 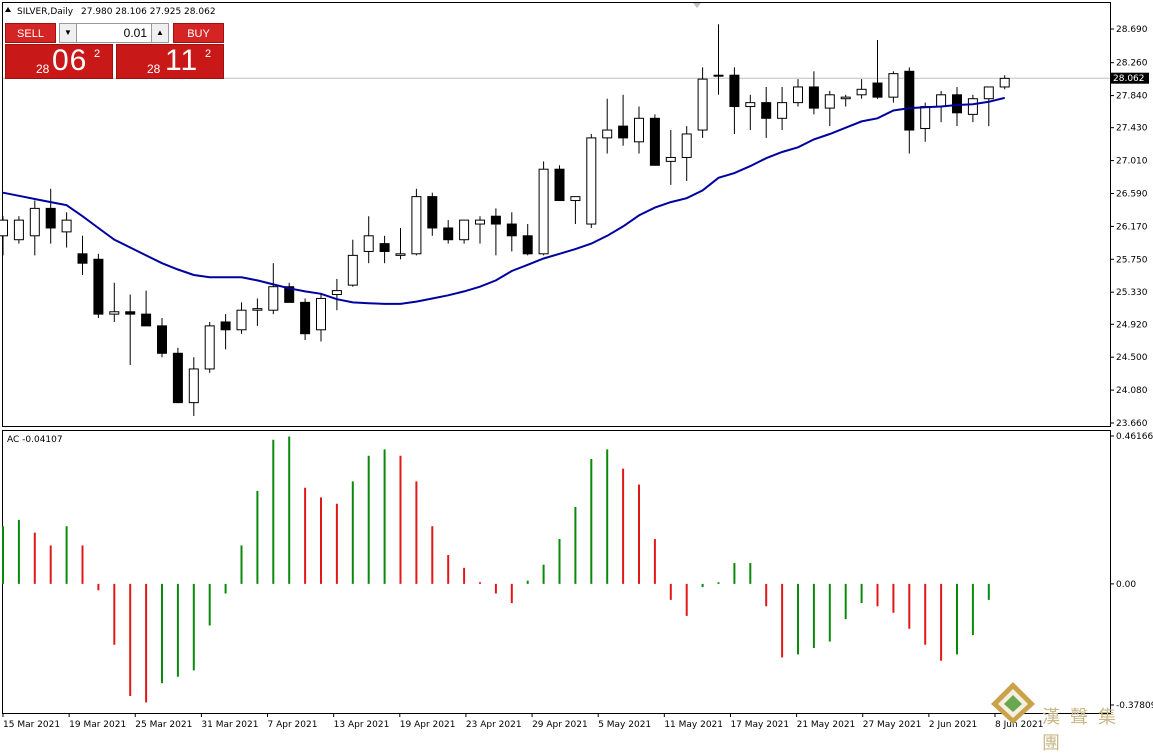 I want to click on indicator-tick-label: -0.37809, so click(x=1134, y=706).